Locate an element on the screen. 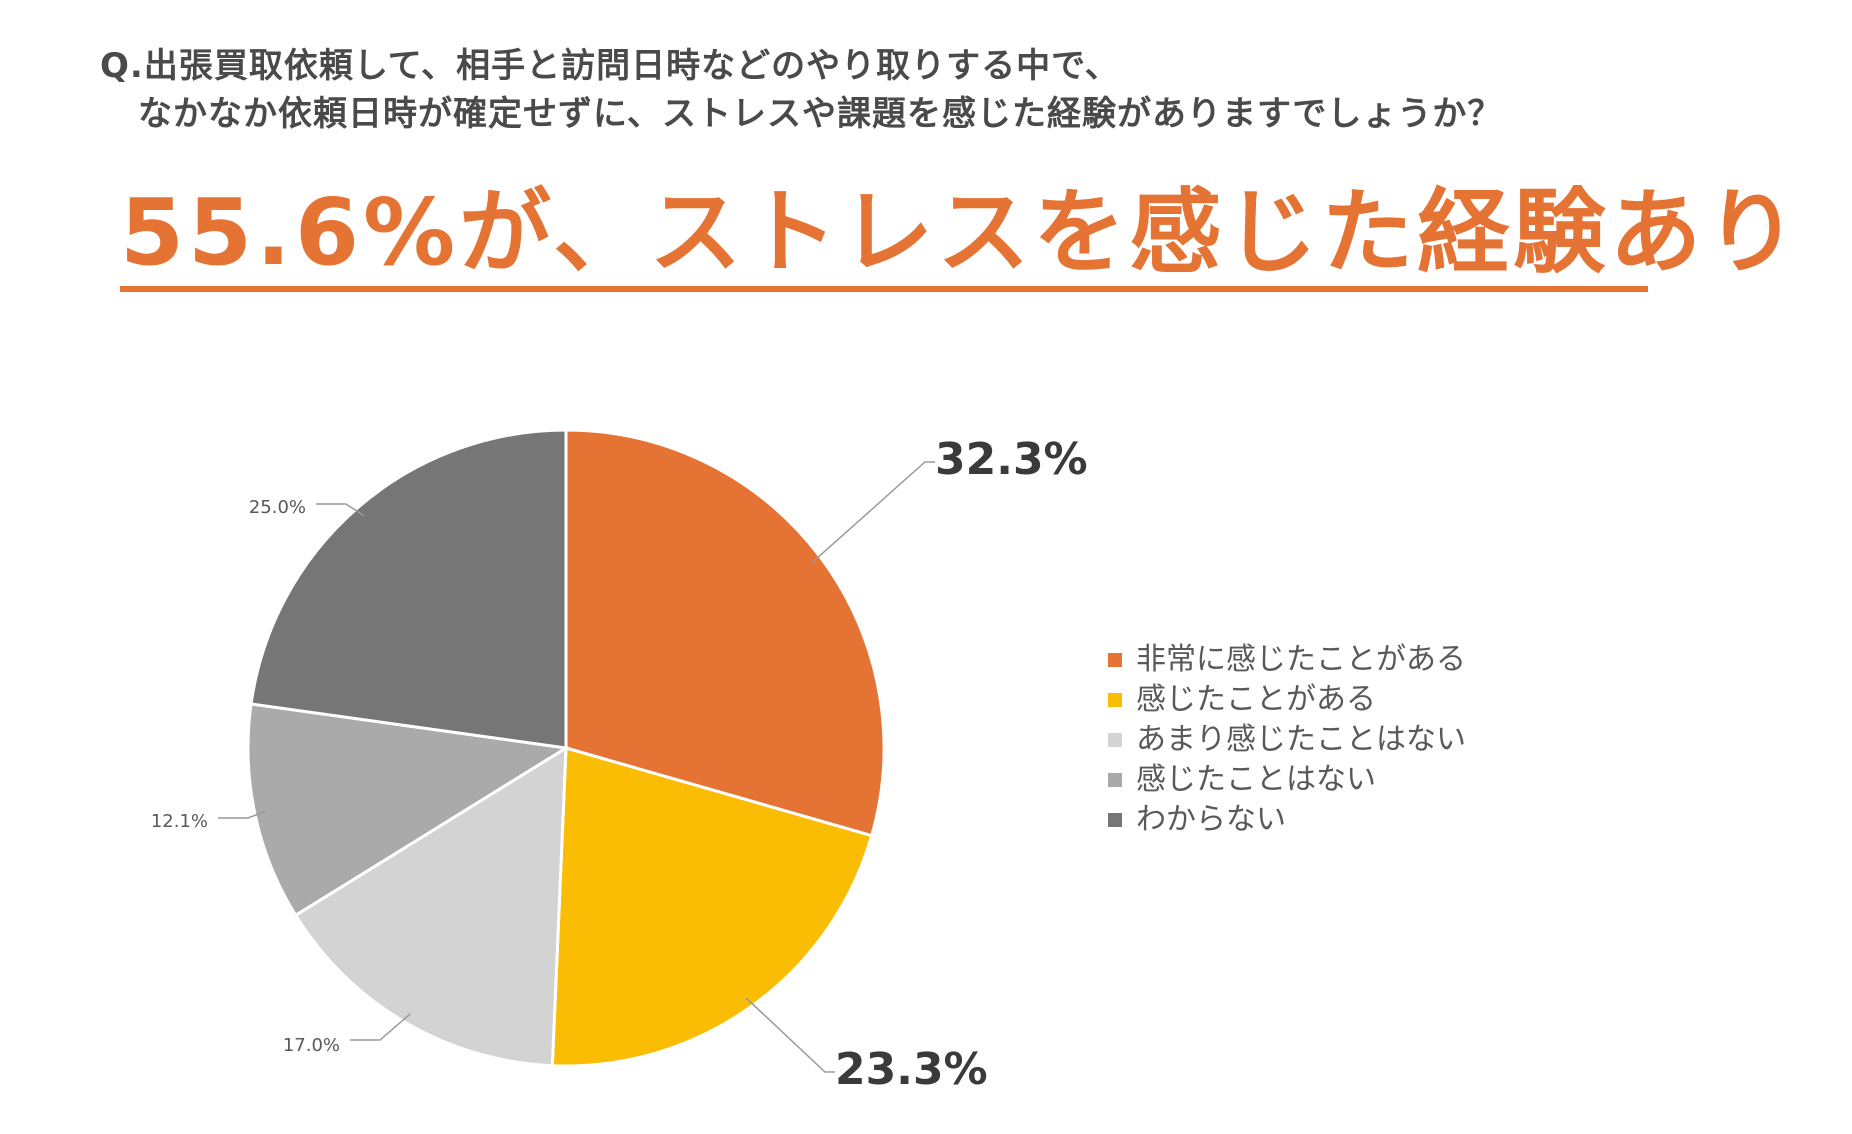  legend-item-4: 感じたことはない is located at coordinates (1287, 780).